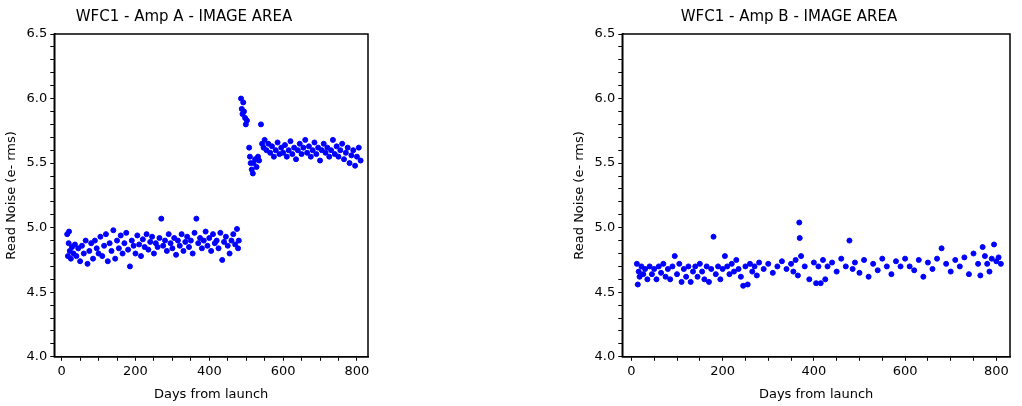 Image resolution: width=1022 pixels, height=406 pixels. Describe the element at coordinates (184, 15) in the screenshot. I see `chart-title: WFC1 - Amp A - IMAGE AREA` at that location.